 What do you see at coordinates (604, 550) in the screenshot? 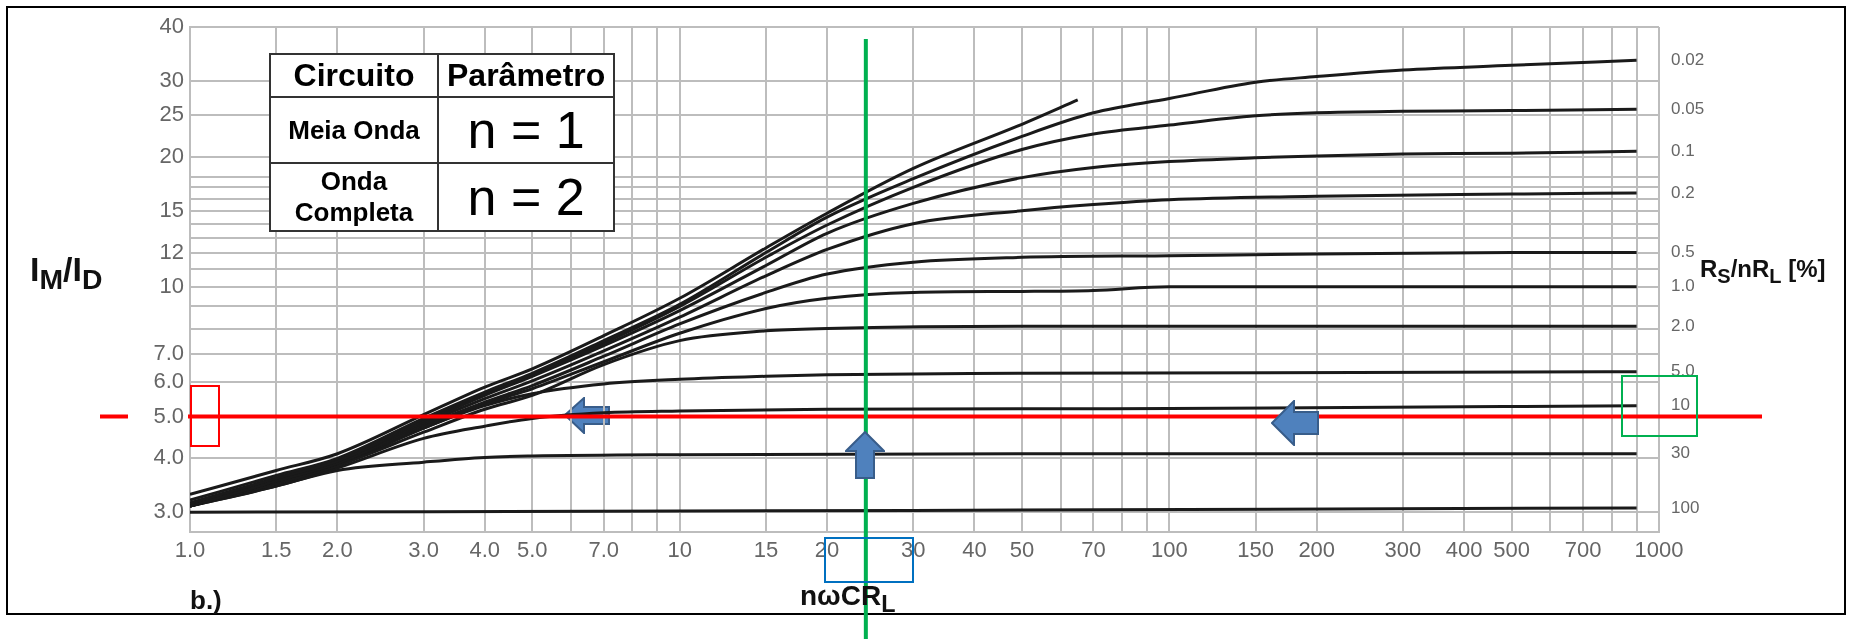
I see `x-tick-label: 7.0` at bounding box center [604, 550].